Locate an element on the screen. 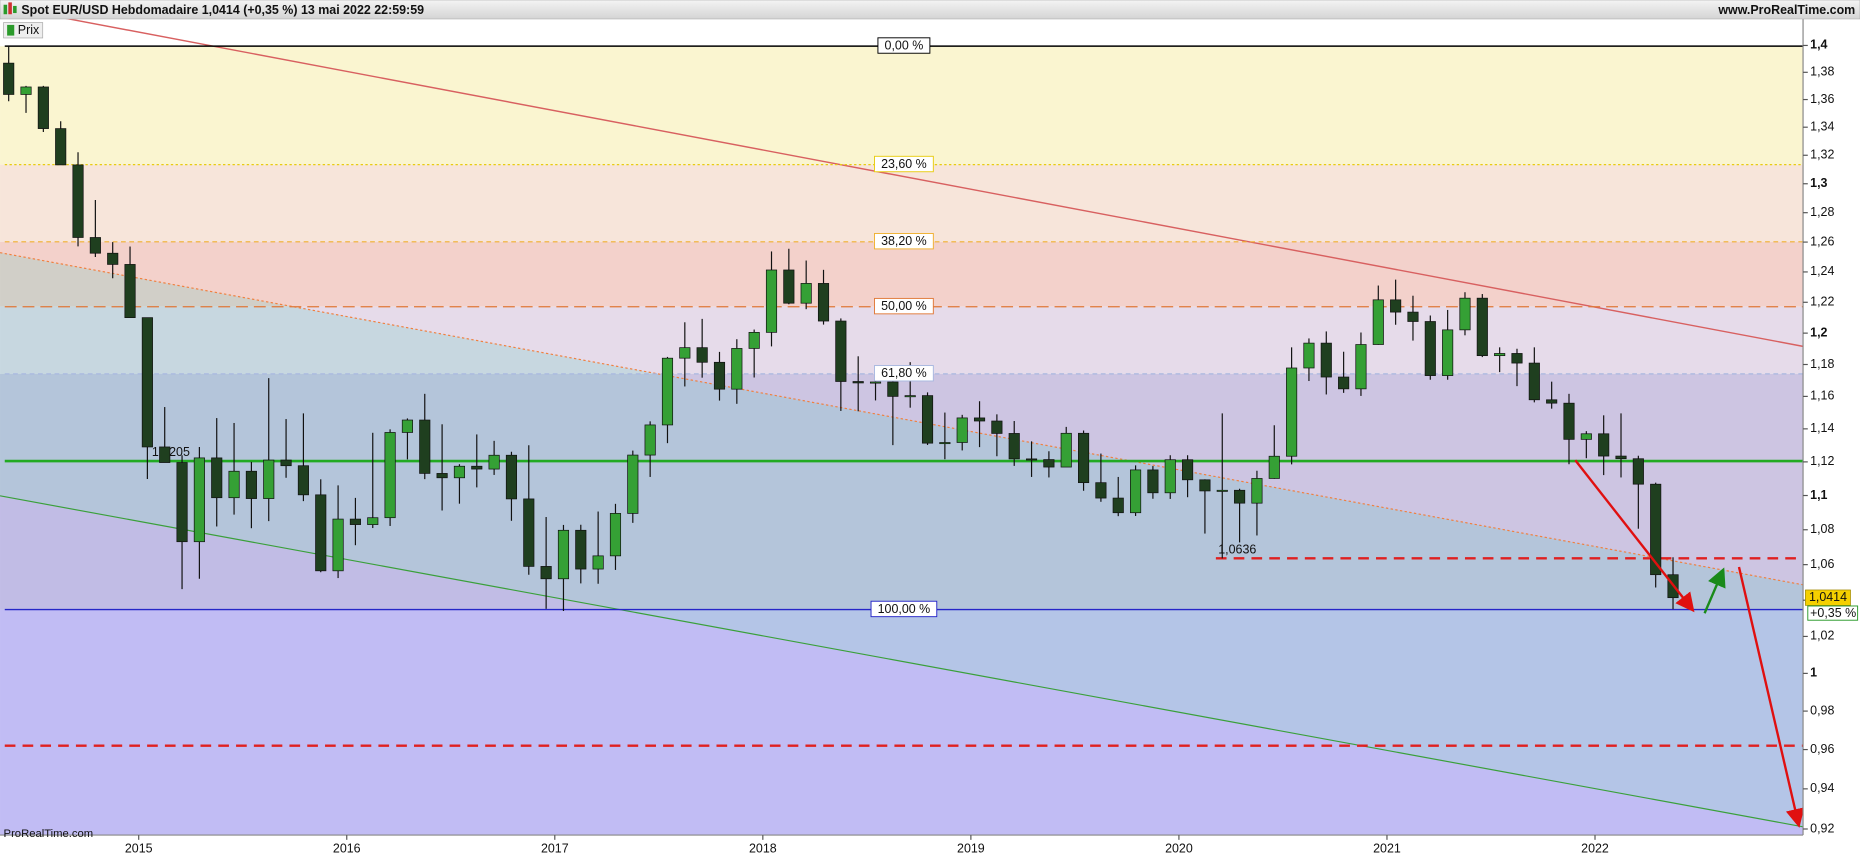  x-tick-label: 2018 is located at coordinates (763, 849).